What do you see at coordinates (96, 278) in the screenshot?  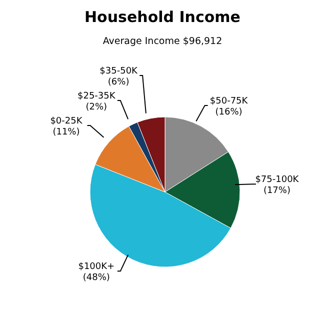 I see `data-label: (48%)` at bounding box center [96, 278].